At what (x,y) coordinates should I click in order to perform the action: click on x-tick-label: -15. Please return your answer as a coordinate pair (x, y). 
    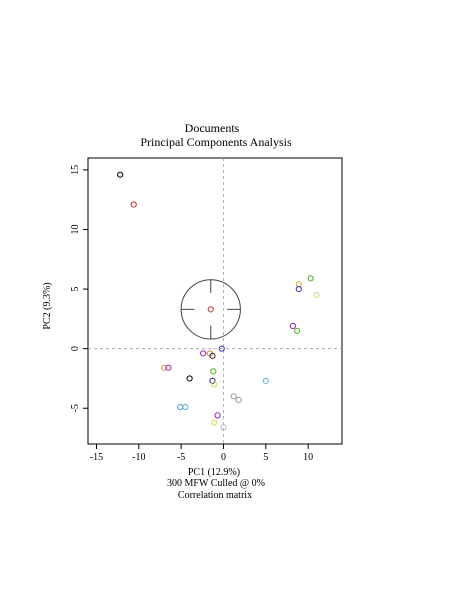
    Looking at the image, I should click on (96, 457).